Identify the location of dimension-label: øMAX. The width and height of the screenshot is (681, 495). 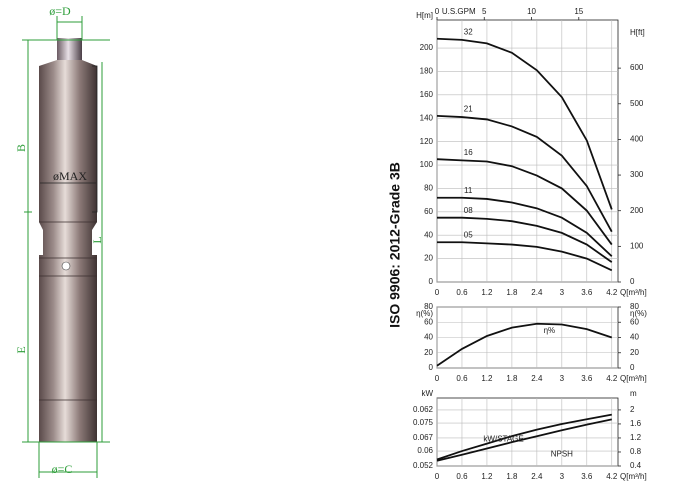
(70, 176).